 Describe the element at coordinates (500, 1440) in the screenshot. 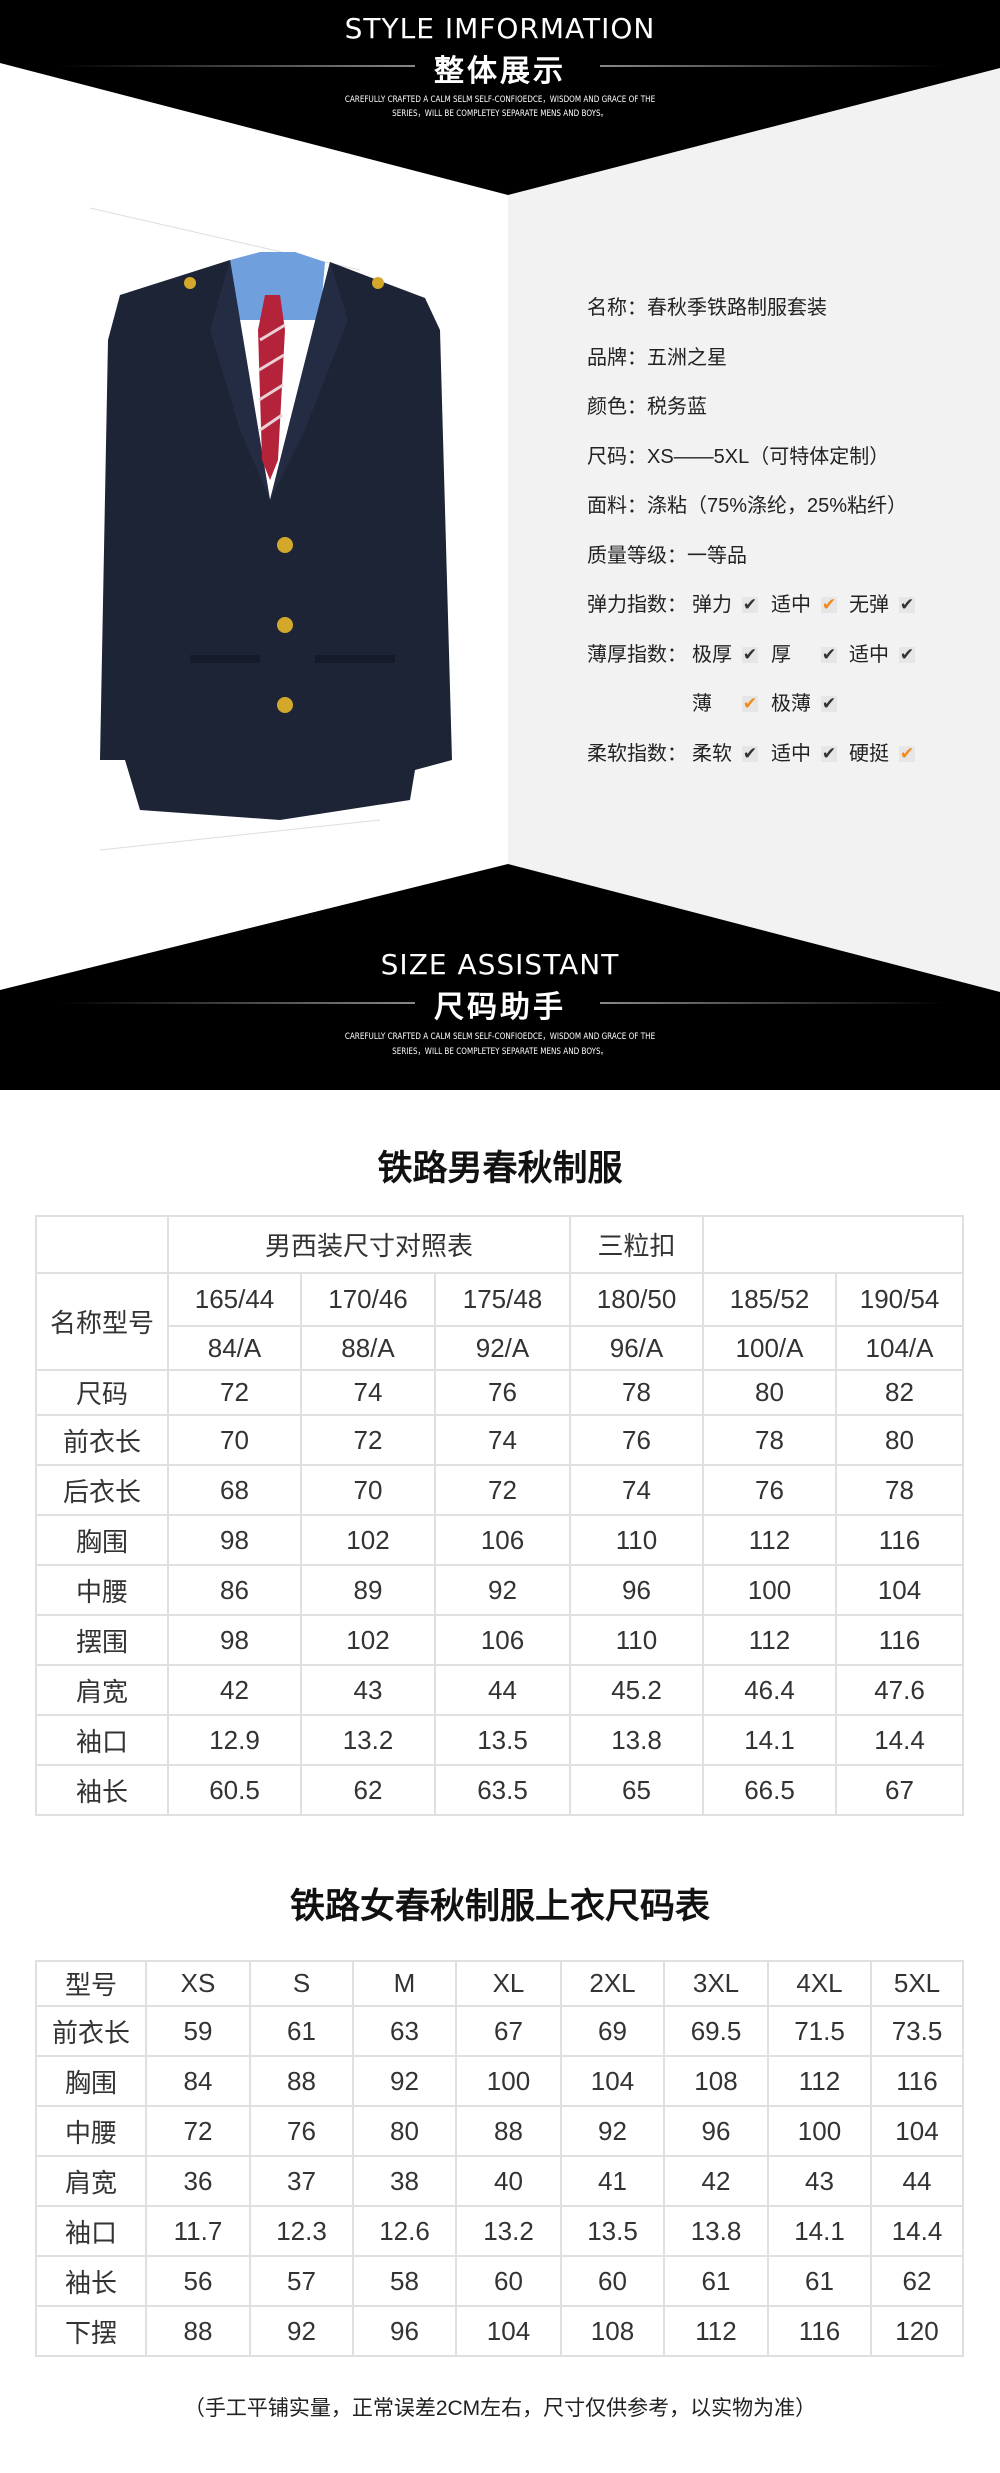

I see `table-row: 前衣长 70 72 74 76 78 80` at that location.